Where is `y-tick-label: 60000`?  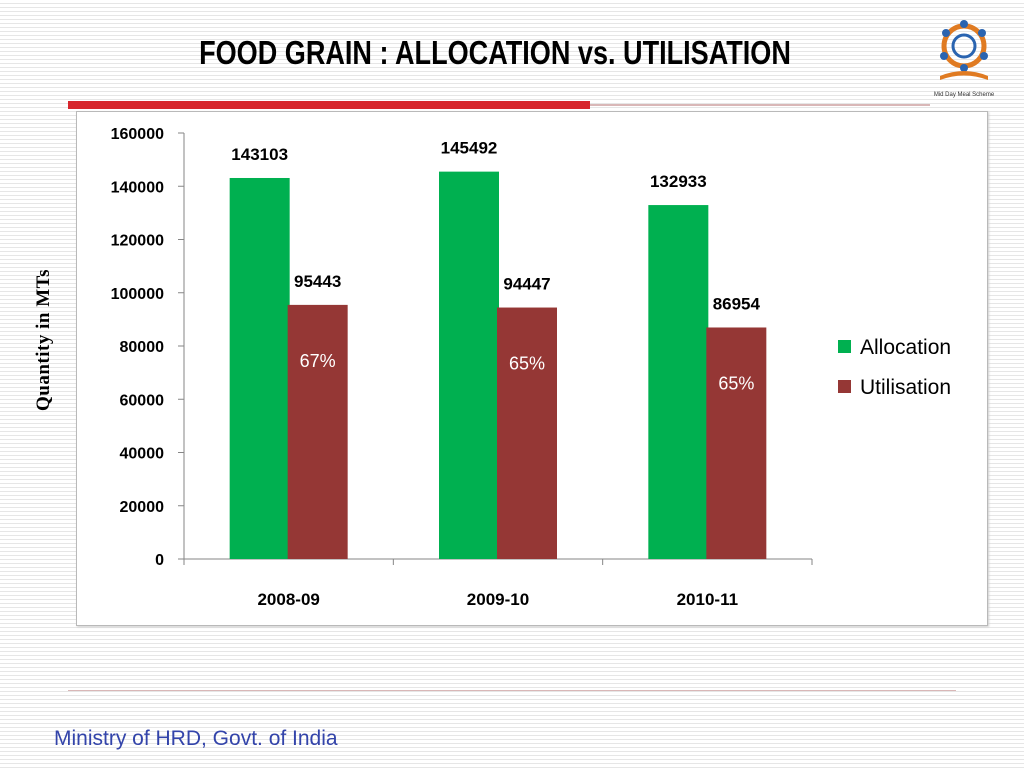 y-tick-label: 60000 is located at coordinates (142, 400).